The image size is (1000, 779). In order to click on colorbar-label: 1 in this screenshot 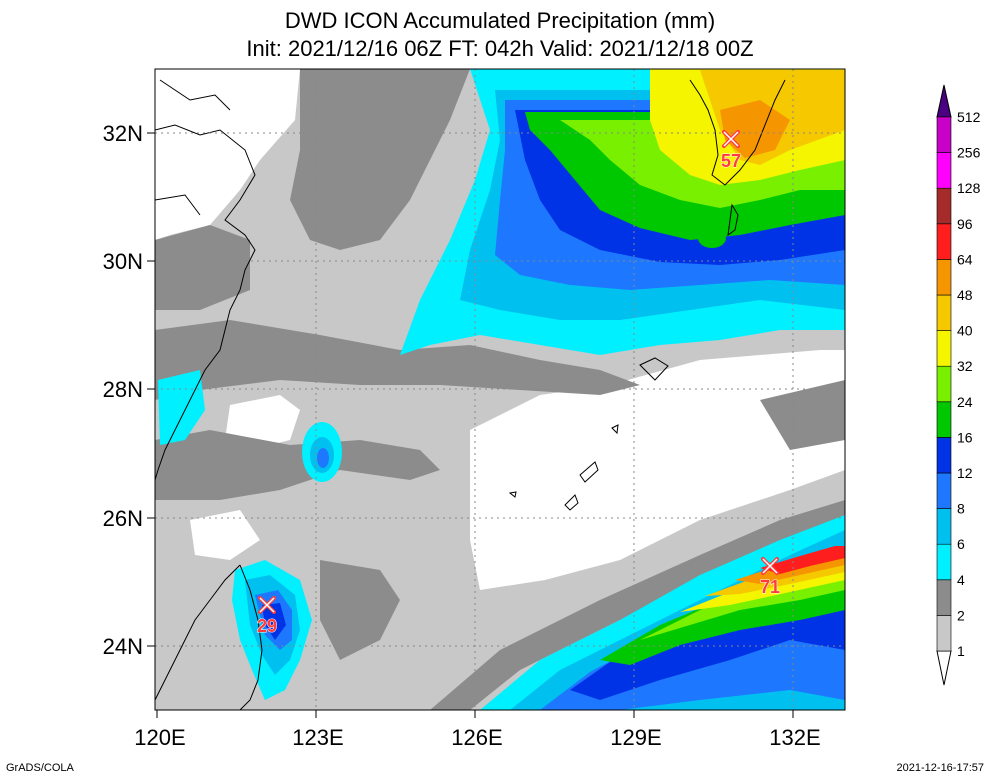, I will do `click(961, 651)`.